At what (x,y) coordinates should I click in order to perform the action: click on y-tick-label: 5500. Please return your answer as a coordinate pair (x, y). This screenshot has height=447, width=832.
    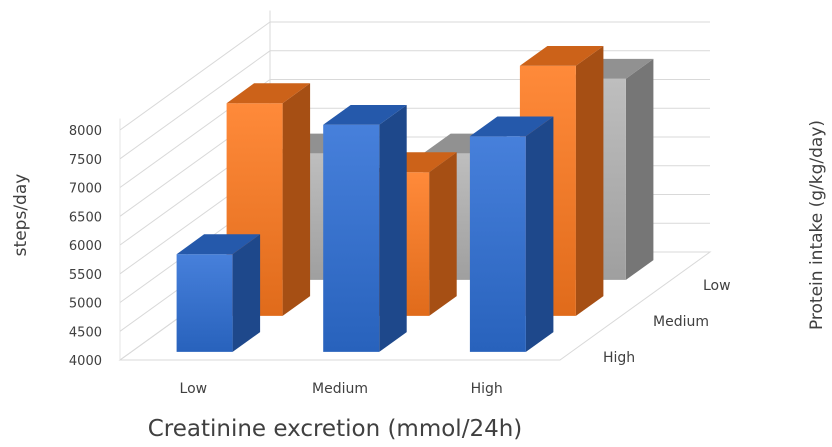
    Looking at the image, I should click on (85, 275).